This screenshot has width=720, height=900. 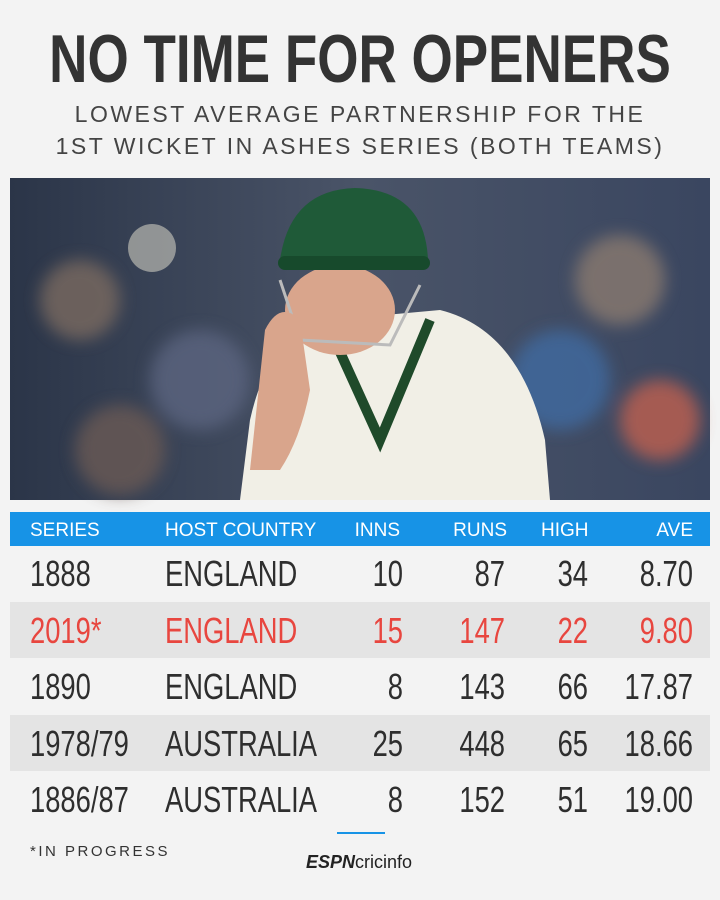 What do you see at coordinates (565, 530) in the screenshot?
I see `column-header: HIGH` at bounding box center [565, 530].